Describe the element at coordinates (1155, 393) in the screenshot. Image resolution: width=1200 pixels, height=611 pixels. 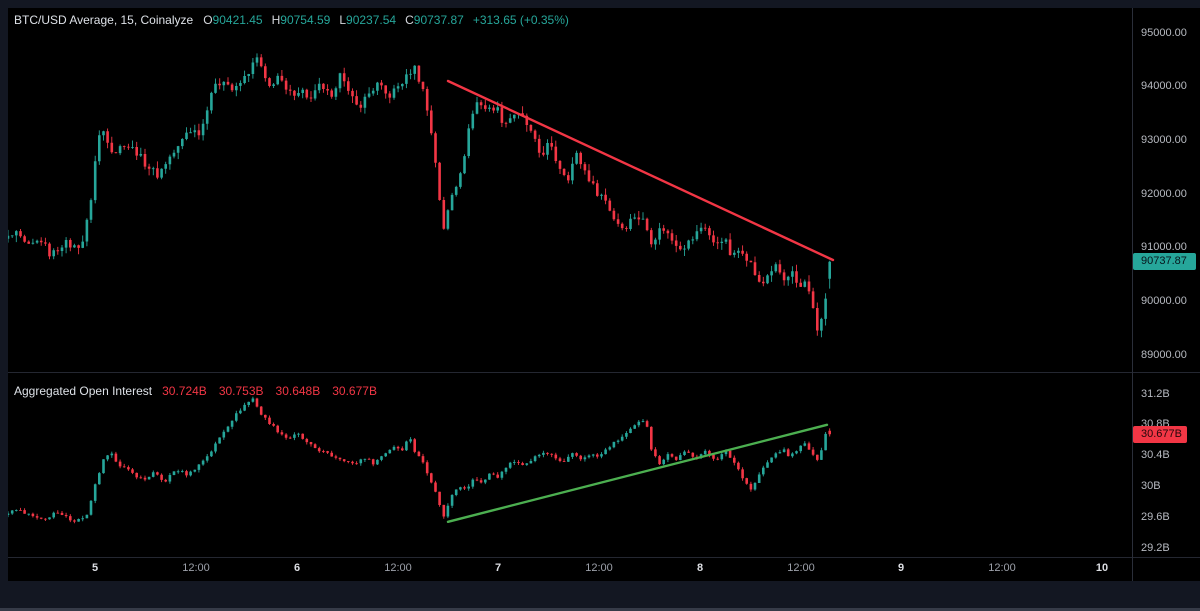
I see `price-axis-label: 31.2B` at that location.